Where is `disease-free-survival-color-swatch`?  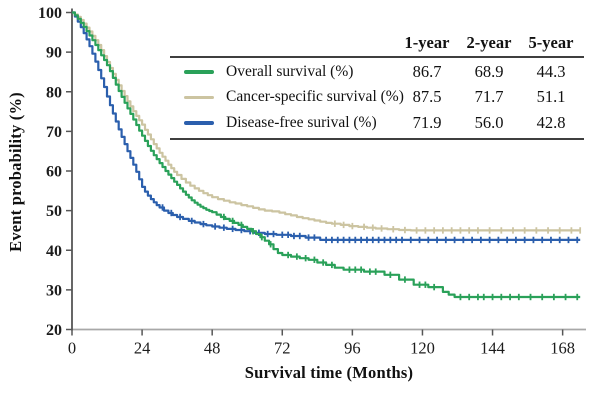
disease-free-survival-color-swatch is located at coordinates (199, 123).